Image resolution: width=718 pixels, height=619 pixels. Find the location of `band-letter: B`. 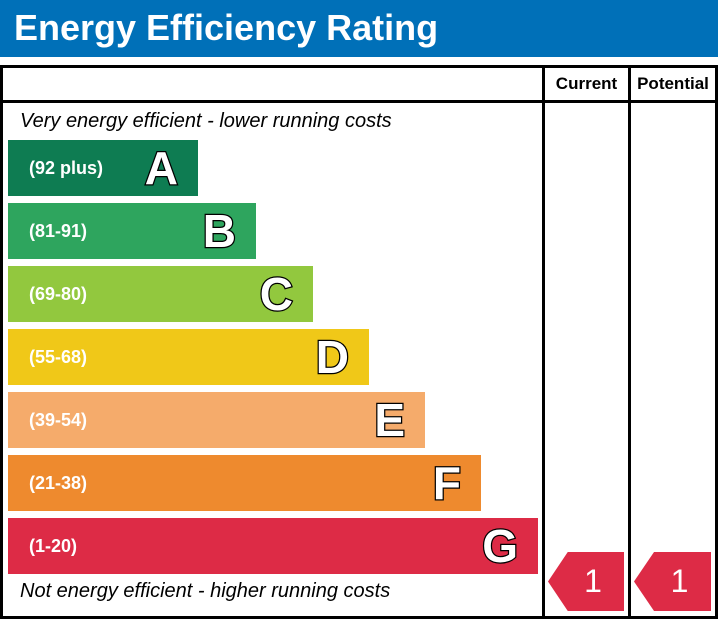

band-letter: B is located at coordinates (220, 231).